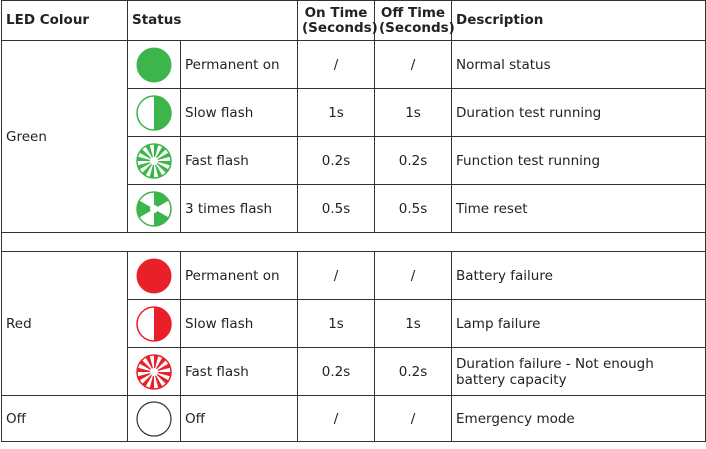  Describe the element at coordinates (578, 208) in the screenshot. I see `description-cell: Time reset` at that location.